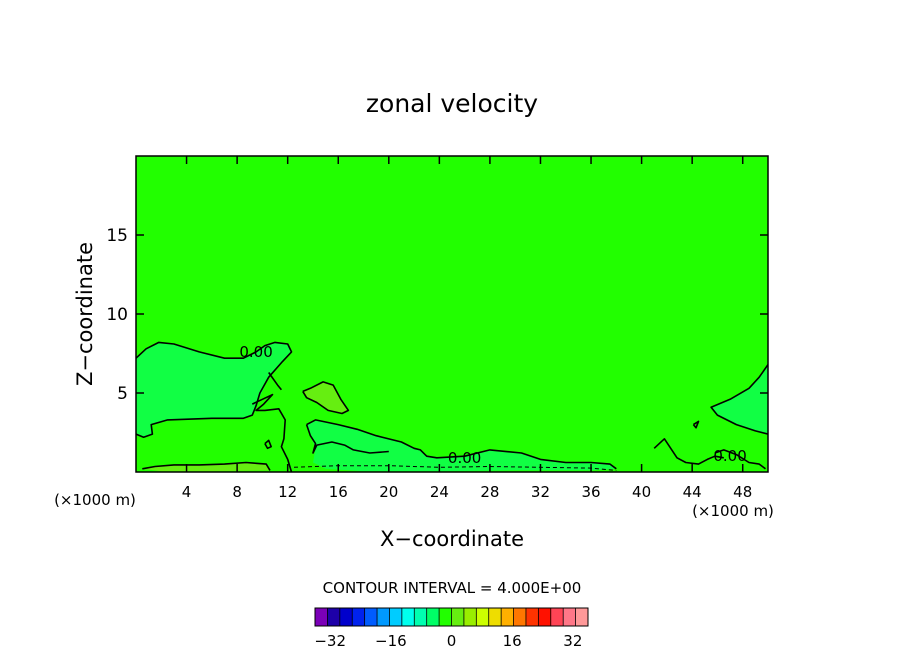 Image resolution: width=904 pixels, height=654 pixels. Describe the element at coordinates (439, 492) in the screenshot. I see `x-tick-label: 24` at that location.